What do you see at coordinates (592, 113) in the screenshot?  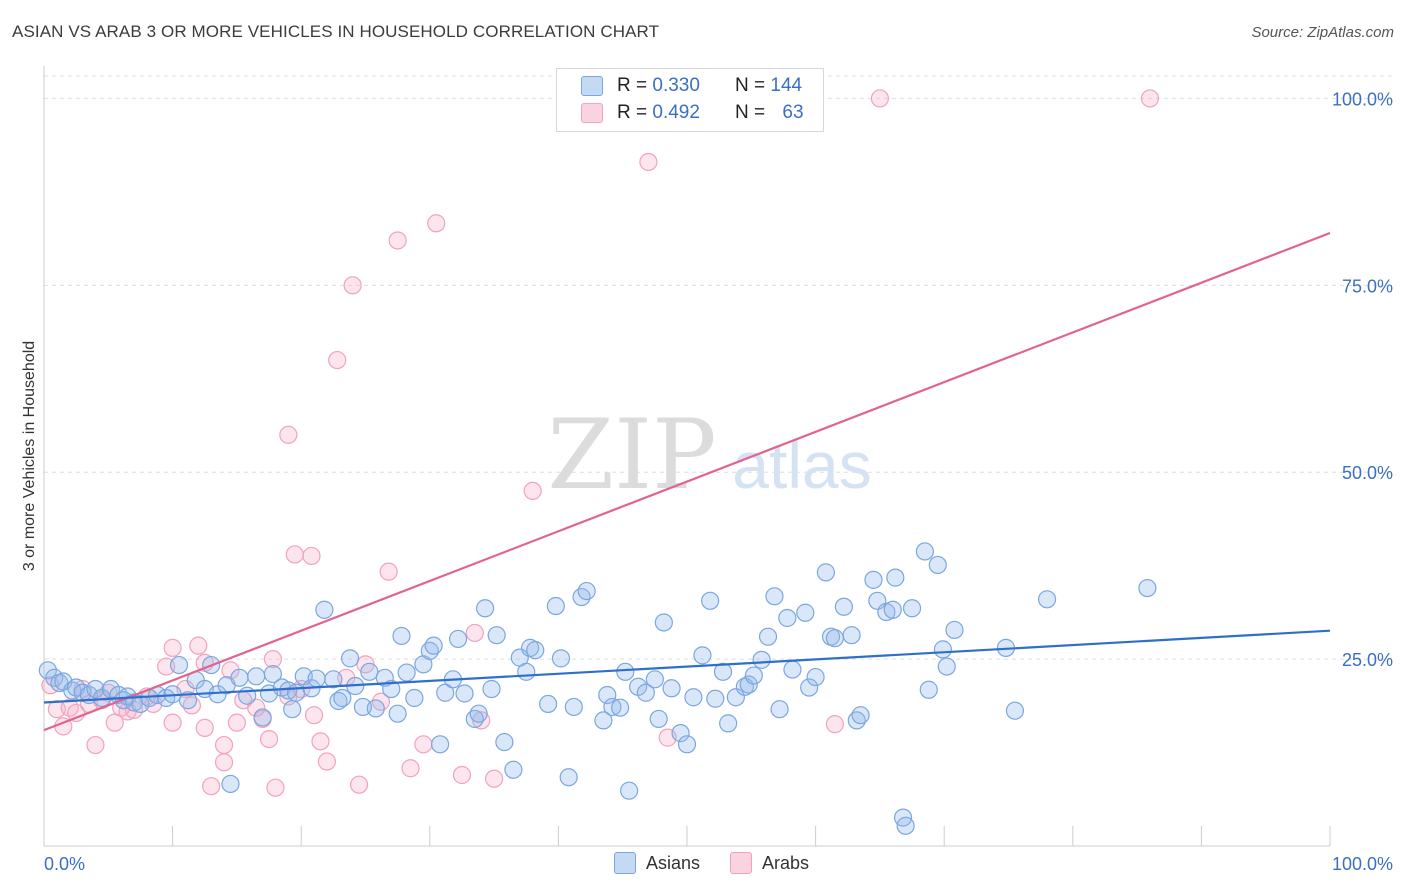 I see `arabs-swatch` at bounding box center [592, 113].